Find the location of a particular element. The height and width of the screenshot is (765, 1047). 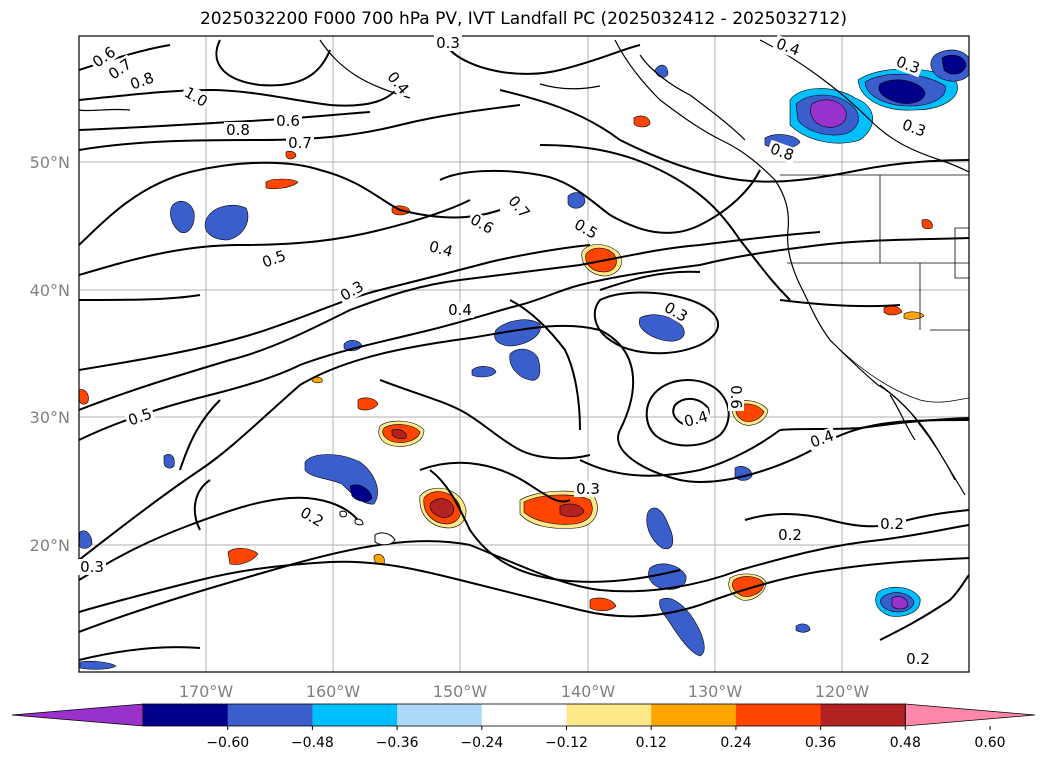

colorbar-tick-label: −0.36 is located at coordinates (397, 743).